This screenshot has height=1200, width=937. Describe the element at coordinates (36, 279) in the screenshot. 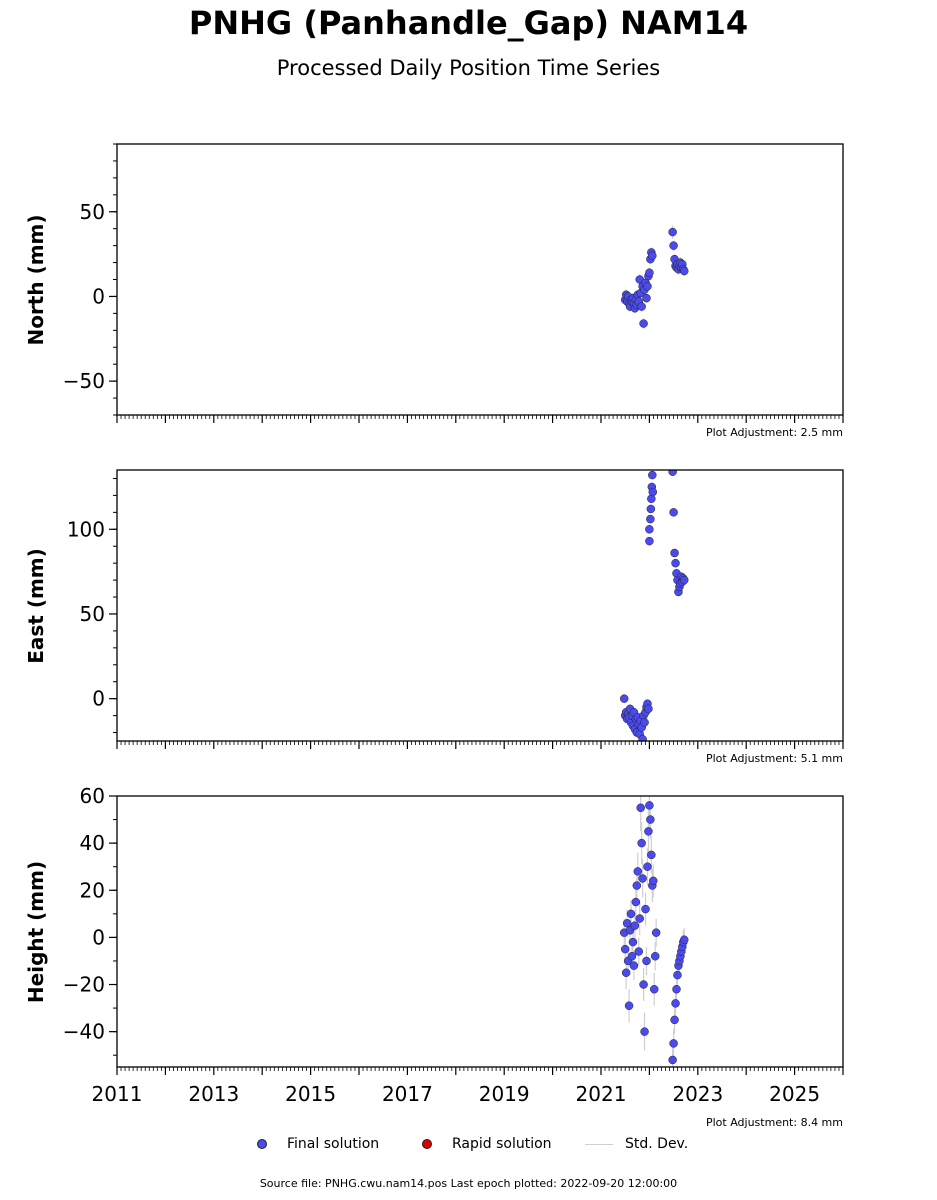

I see `y-axis-label: North (mm)` at that location.